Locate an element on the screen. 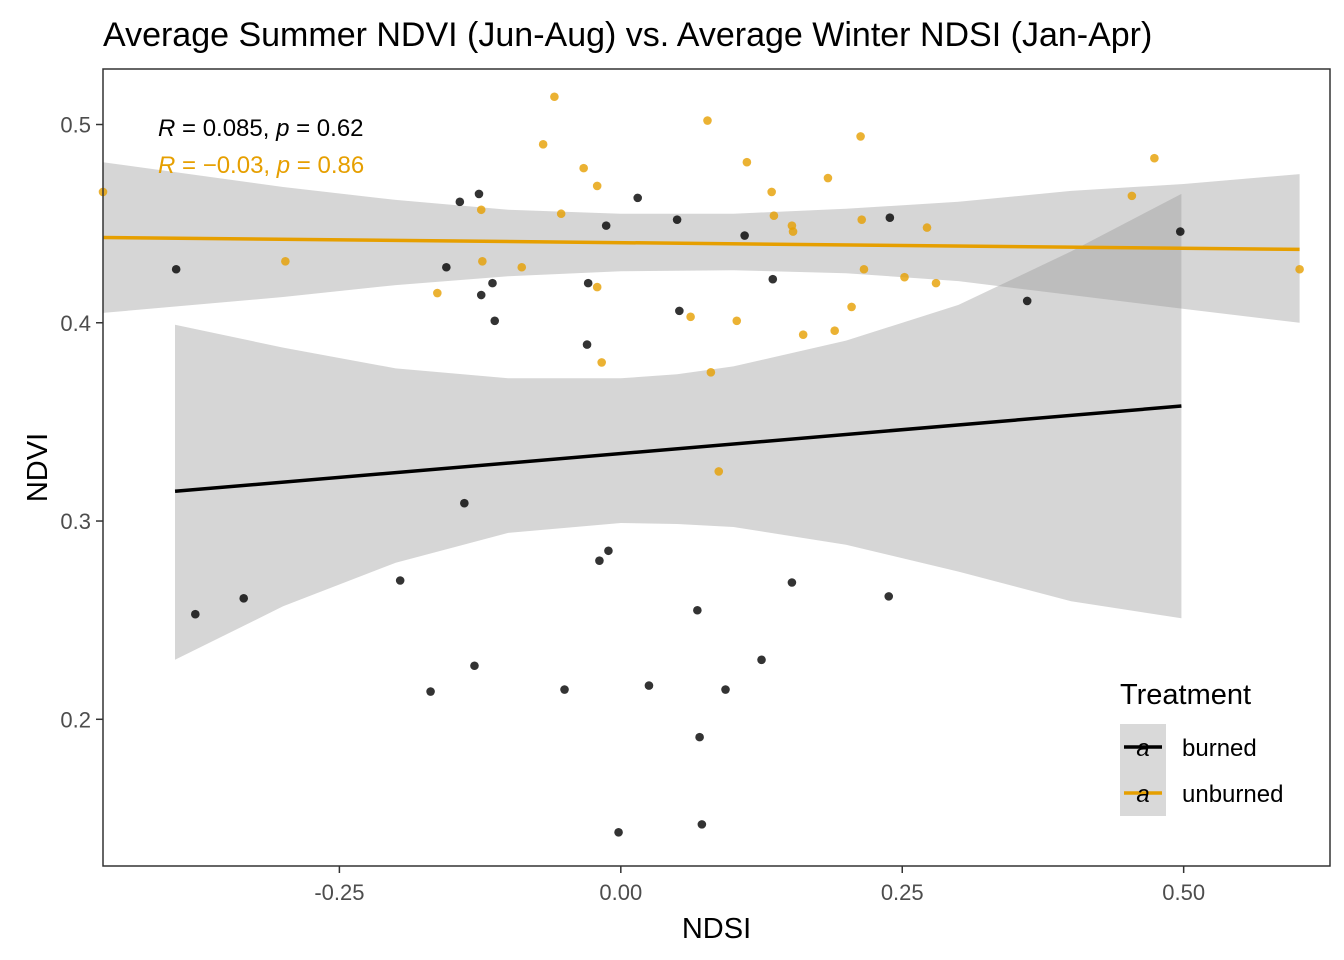 The image size is (1344, 960). burned-regression-line is located at coordinates (678, 449).